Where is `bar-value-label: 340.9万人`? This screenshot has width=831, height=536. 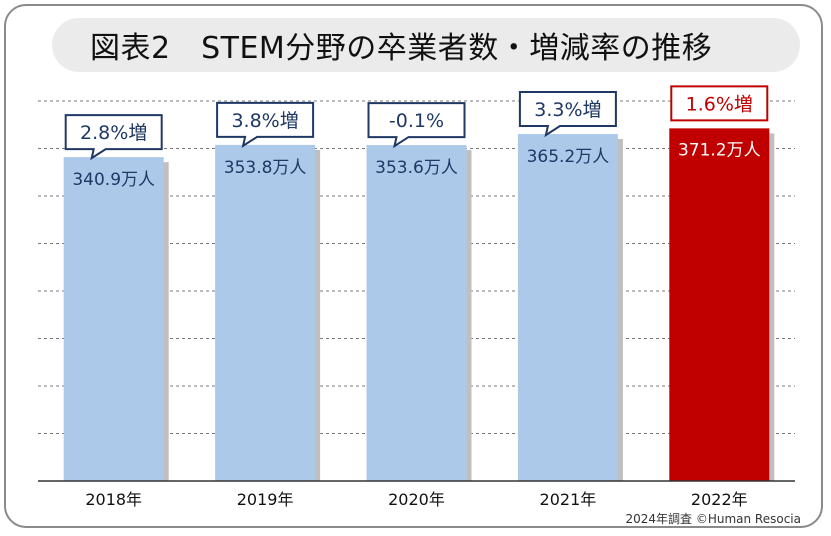
bar-value-label: 340.9万人 is located at coordinates (113, 180).